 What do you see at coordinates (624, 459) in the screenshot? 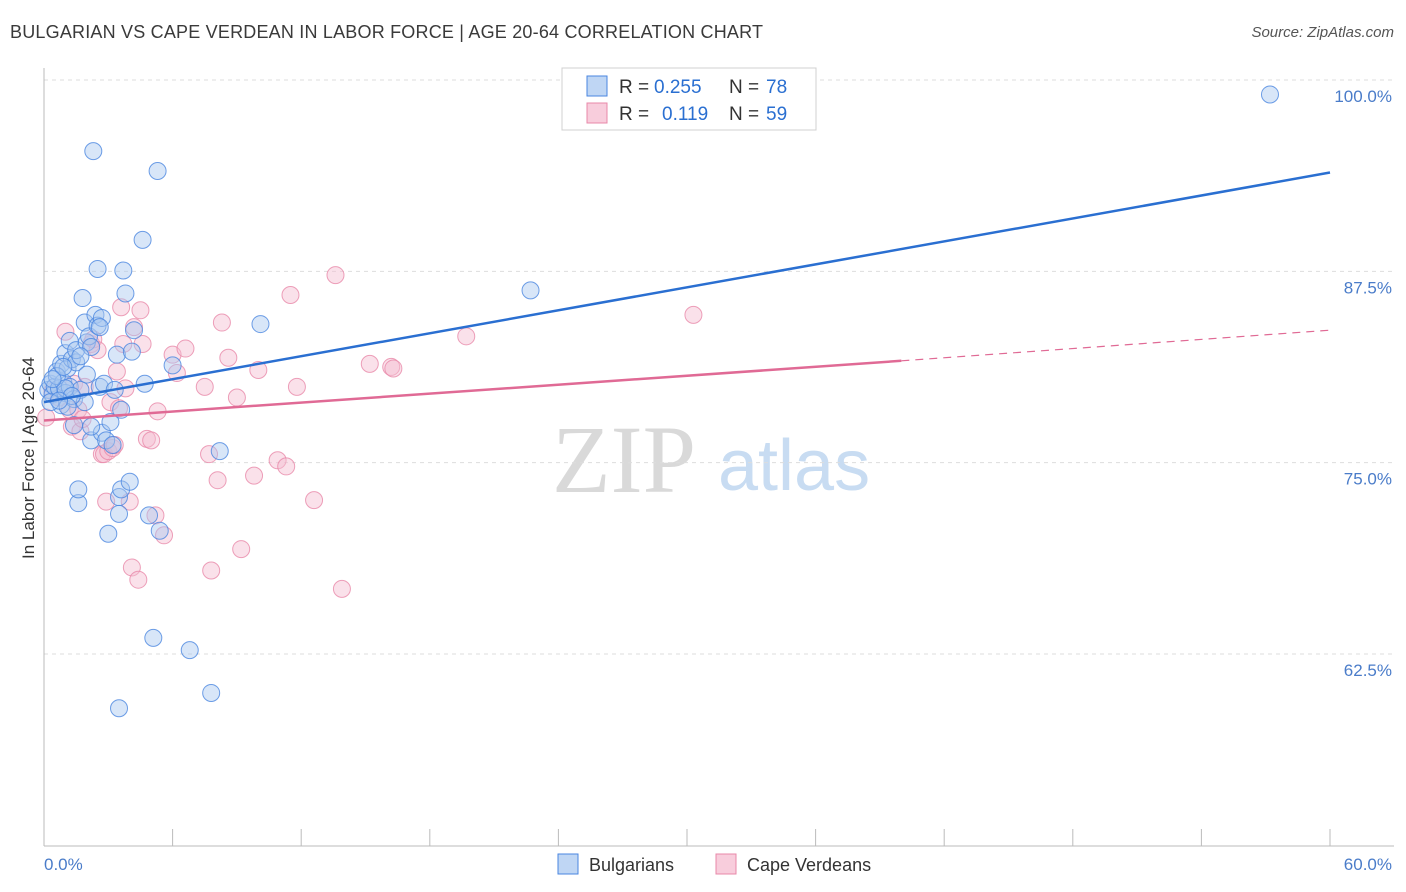
I see `watermark-zip: ZIP` at bounding box center [624, 459].